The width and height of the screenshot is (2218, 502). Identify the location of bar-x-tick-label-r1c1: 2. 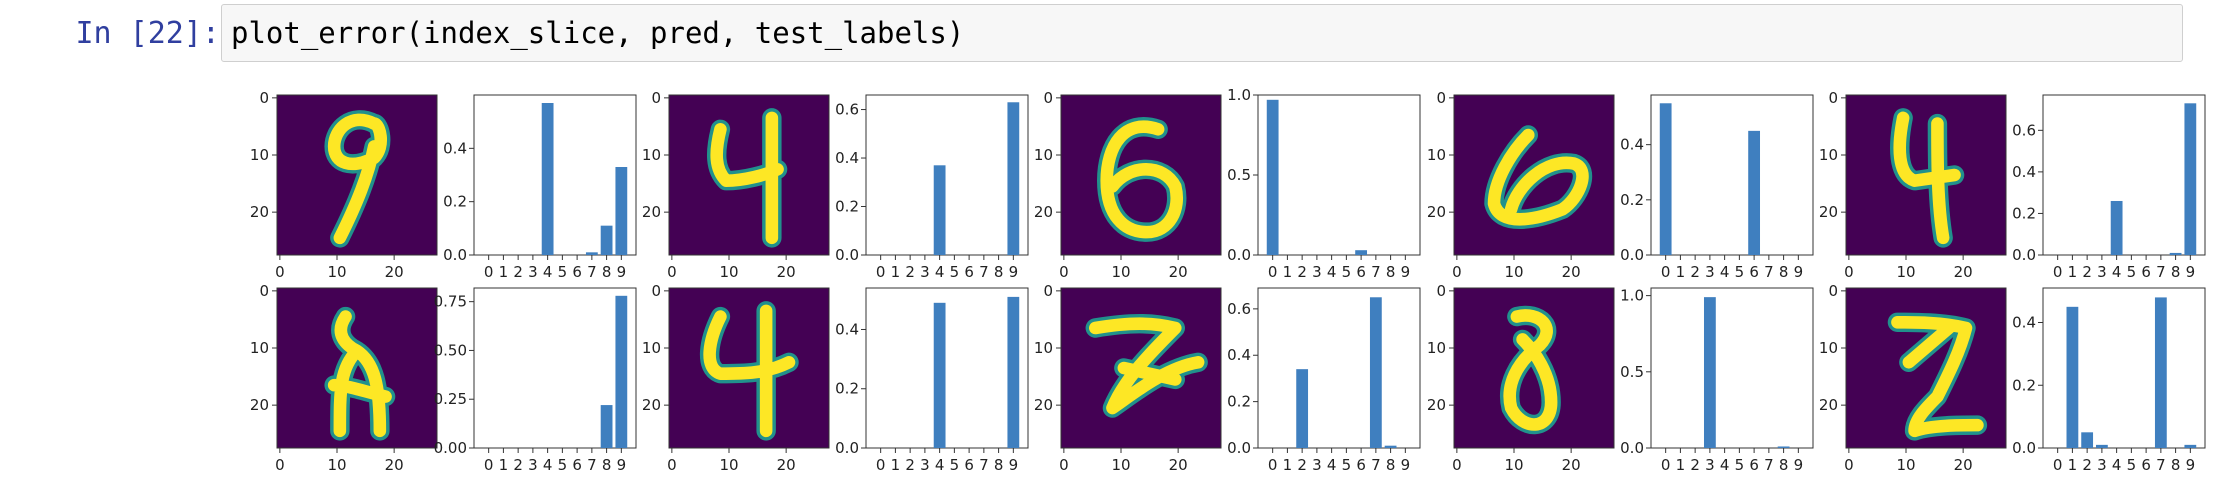
(518, 272).